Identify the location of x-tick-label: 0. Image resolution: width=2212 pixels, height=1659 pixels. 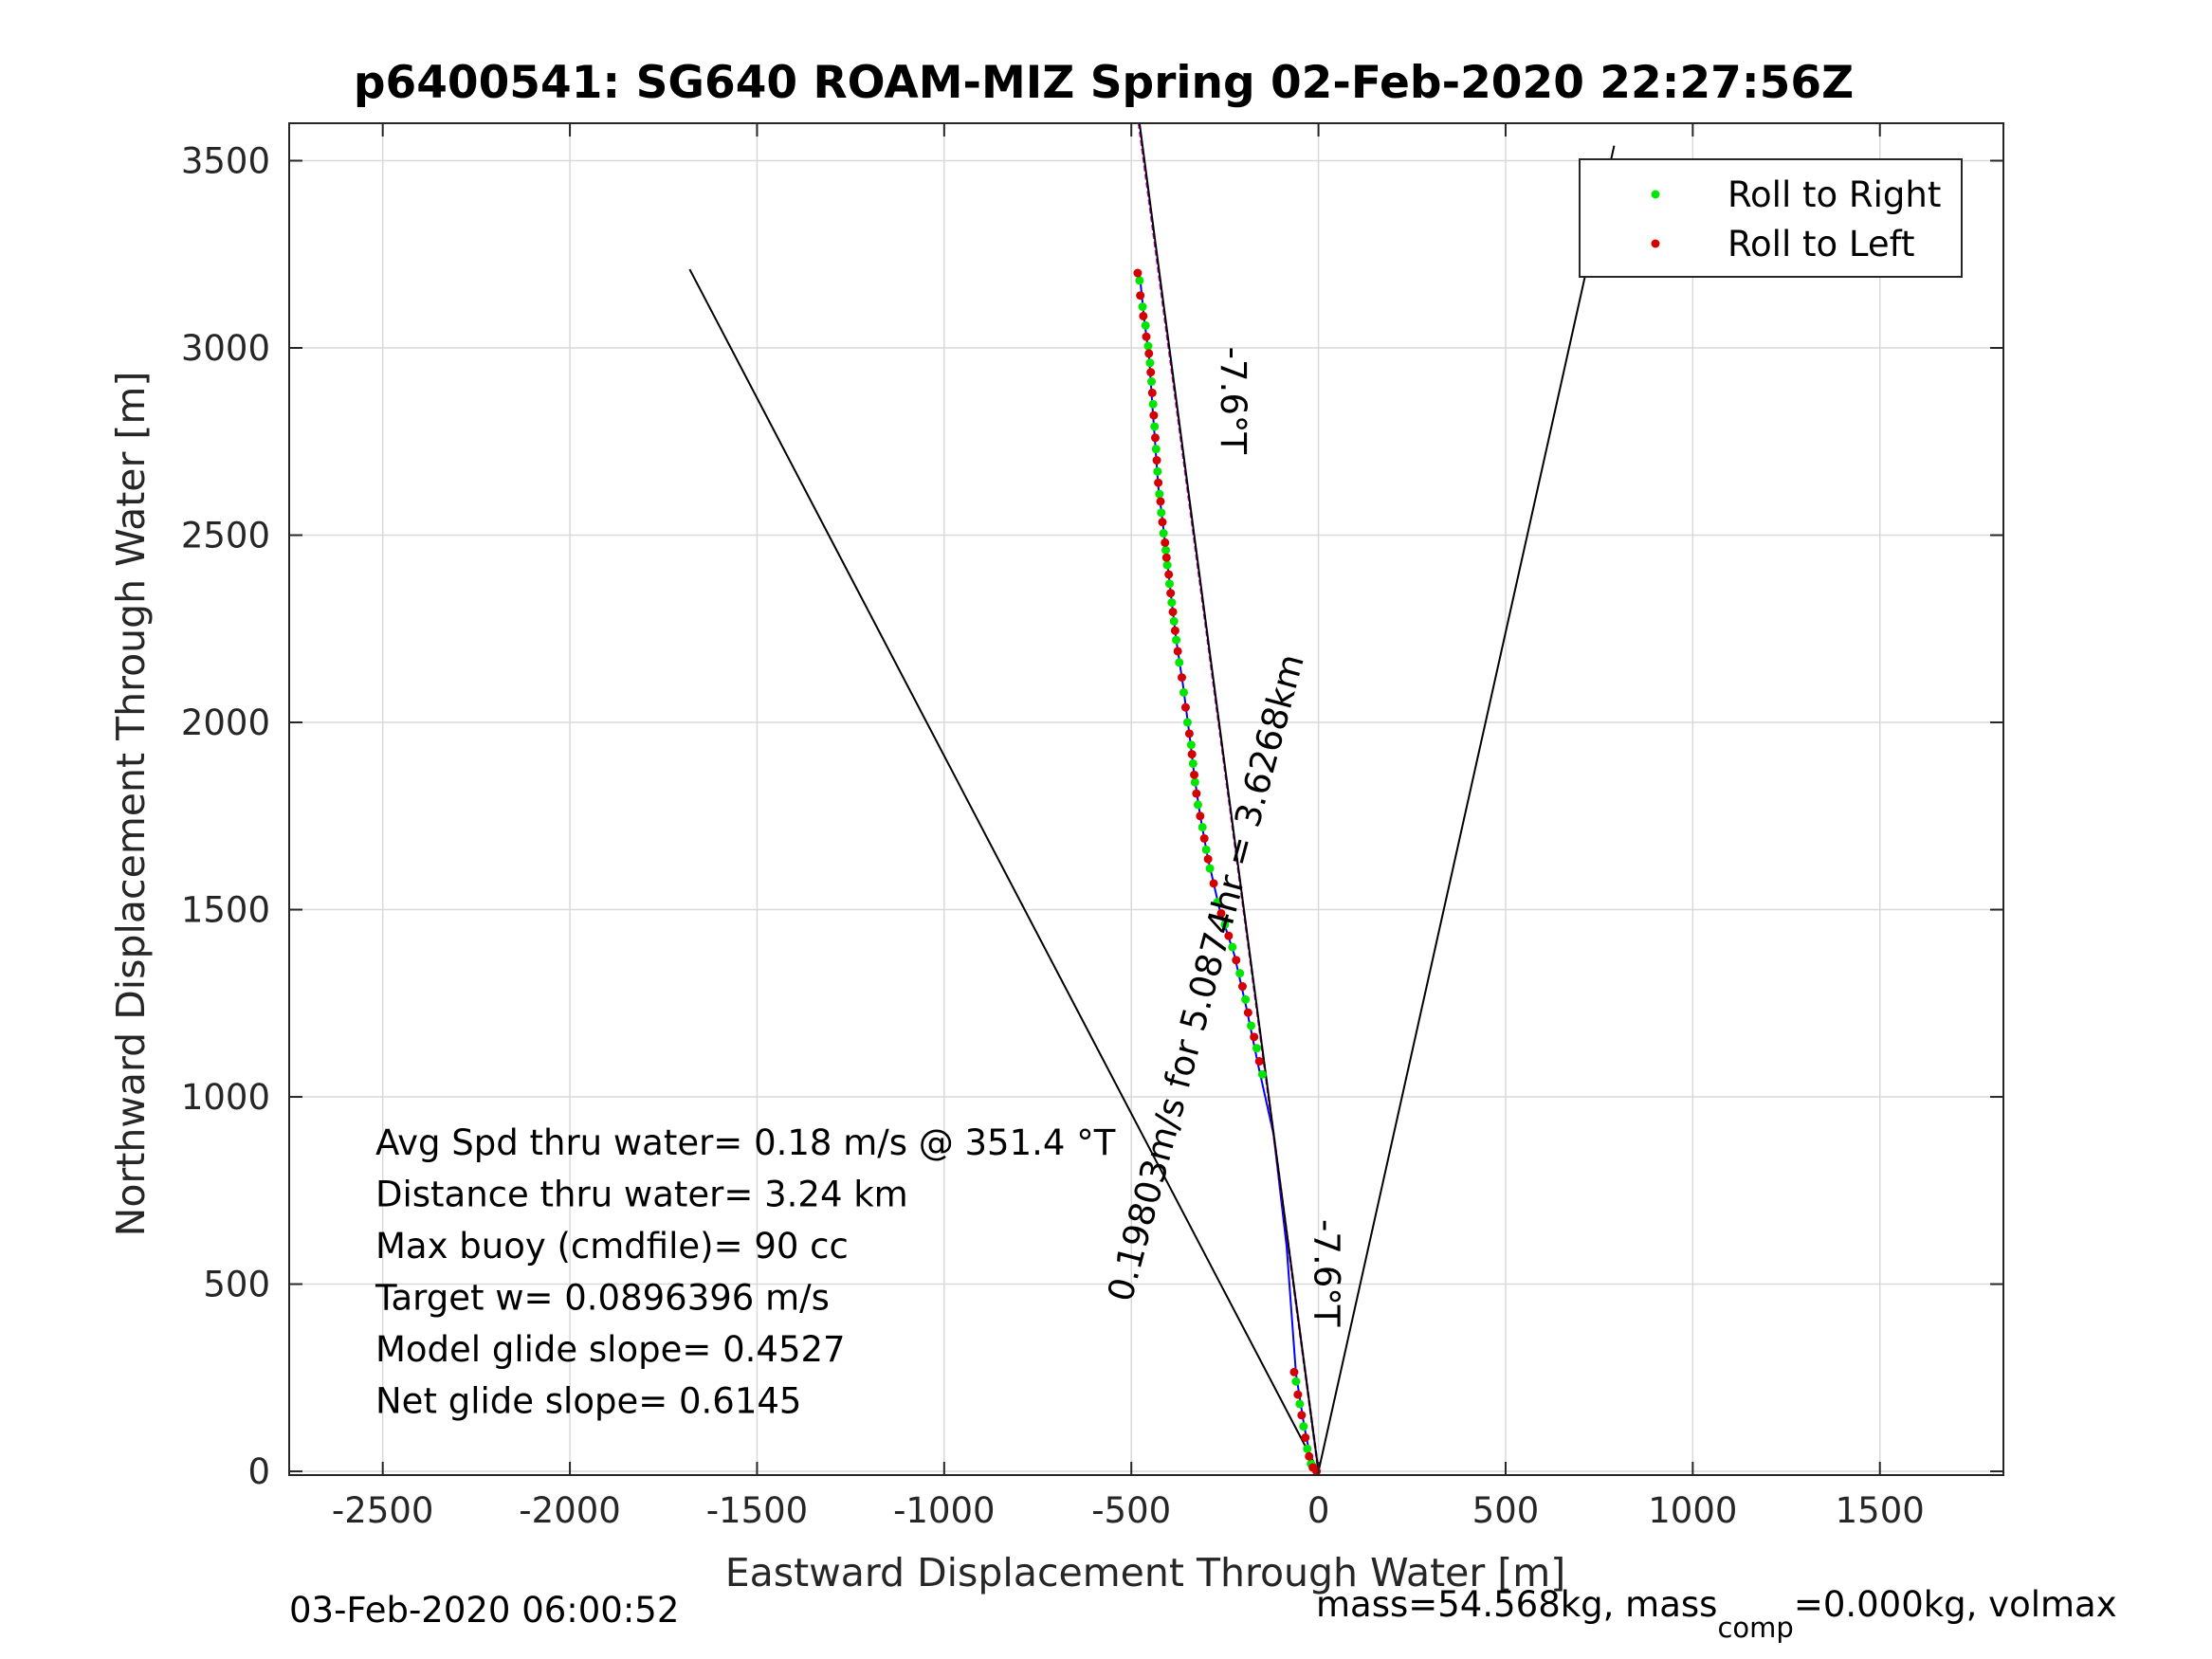
(1318, 1510).